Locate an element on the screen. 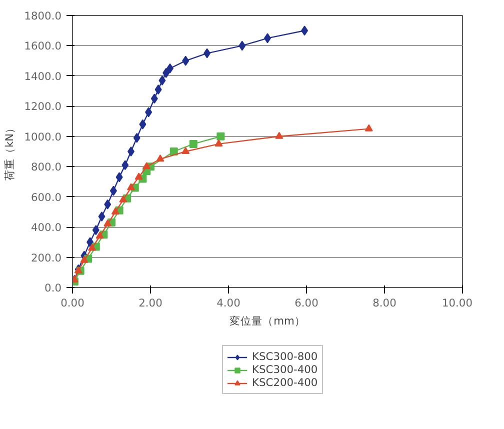 The width and height of the screenshot is (504, 429). y-axis-title: 荷重（kN） is located at coordinates (9, 151).